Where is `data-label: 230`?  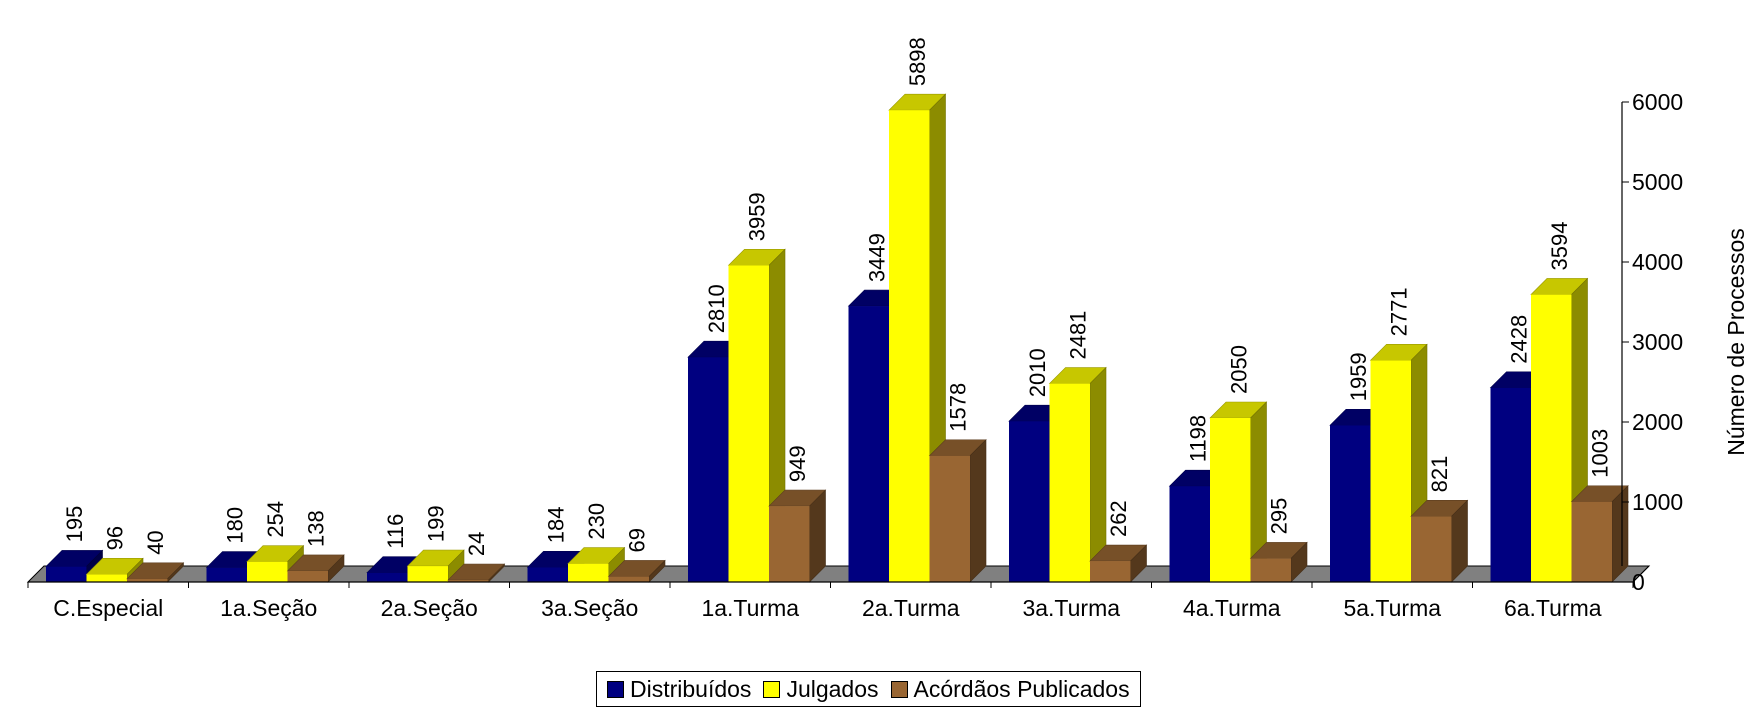 data-label: 230 is located at coordinates (596, 521).